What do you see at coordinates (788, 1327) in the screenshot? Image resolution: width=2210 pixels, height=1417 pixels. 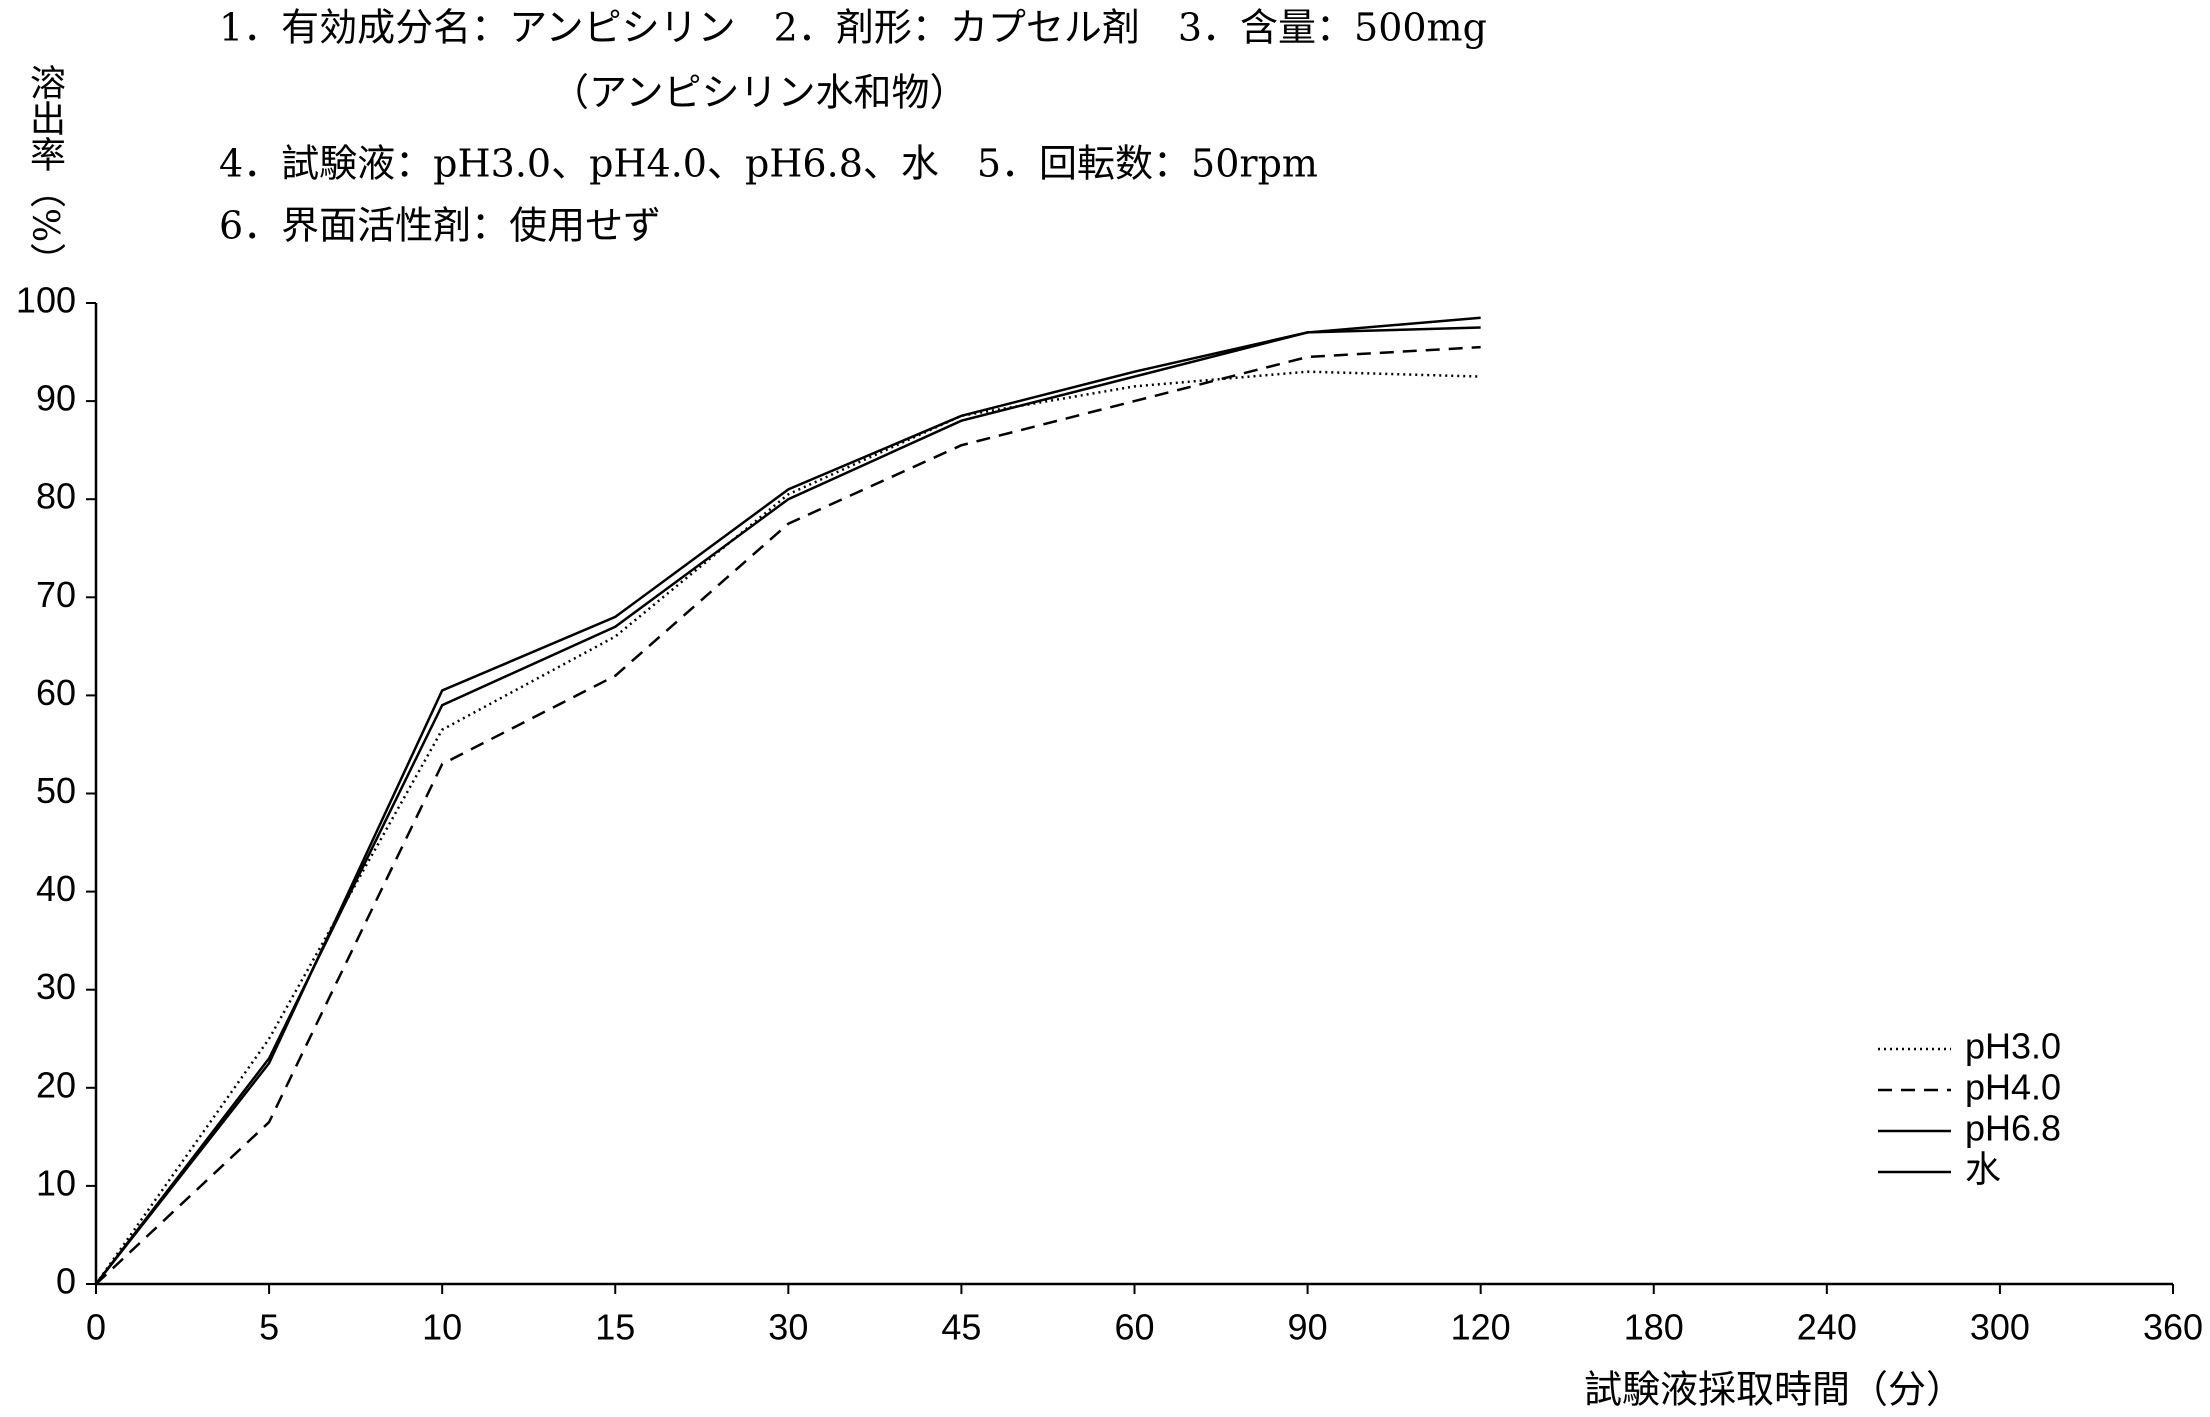 I see `x-tick-label: 30` at bounding box center [788, 1327].